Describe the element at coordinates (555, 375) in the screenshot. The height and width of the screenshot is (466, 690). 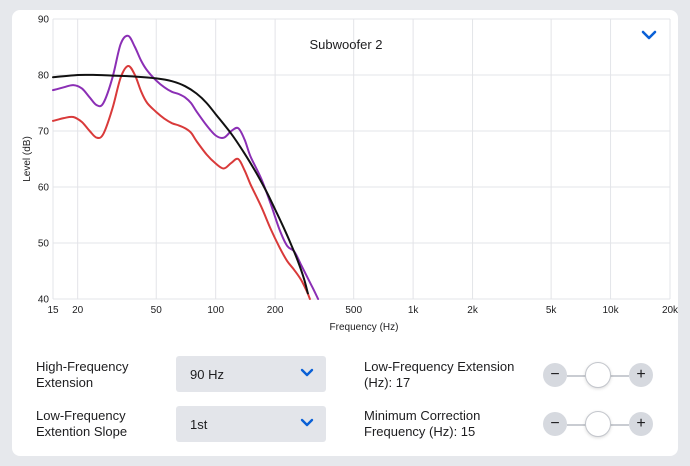
I see `lf-extension-minus-button: −` at that location.